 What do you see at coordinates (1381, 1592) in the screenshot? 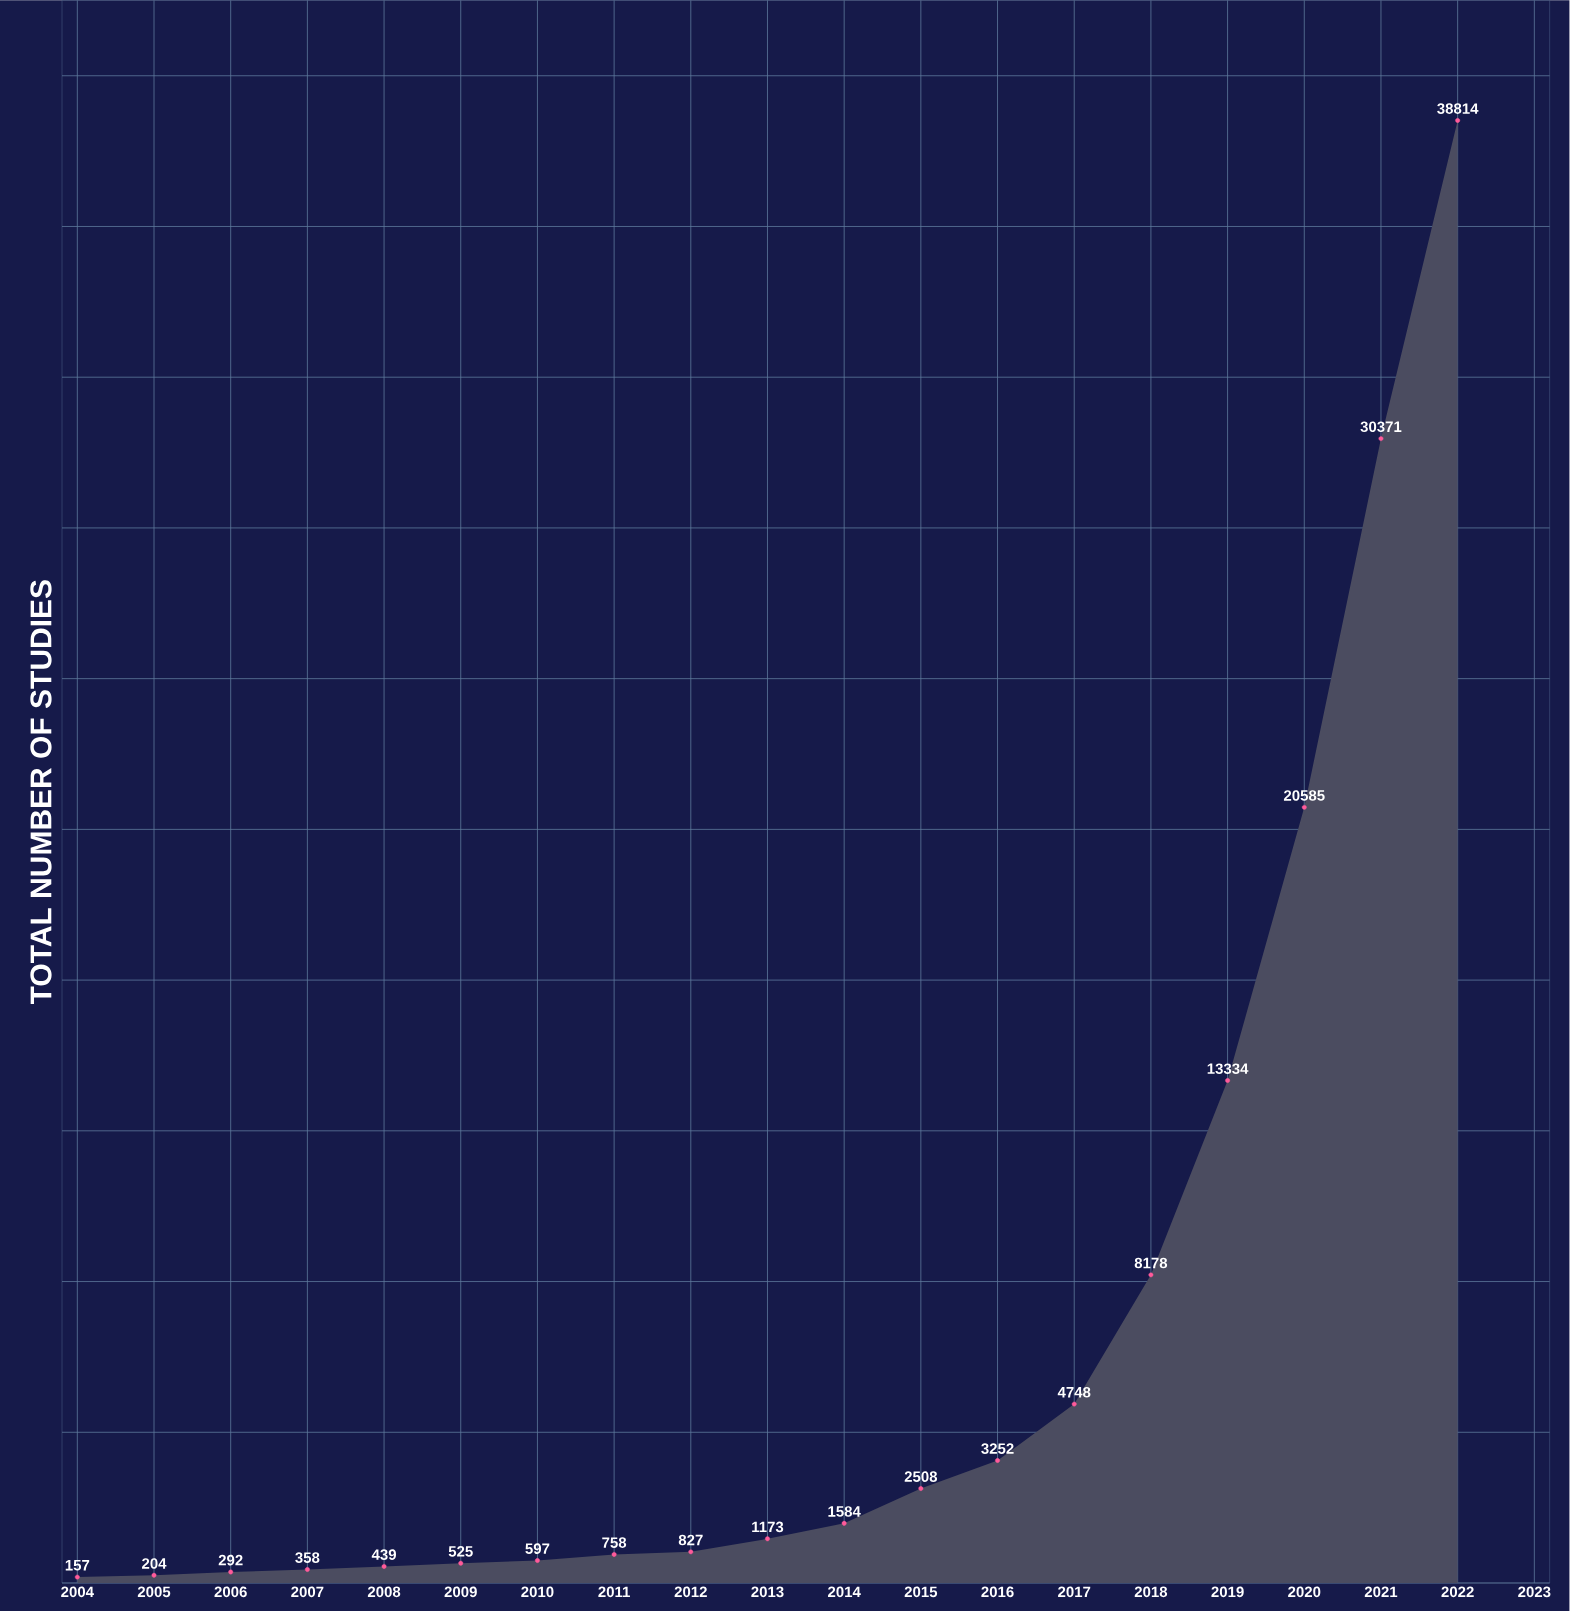
I see `x-tick-label: 2021` at bounding box center [1381, 1592].